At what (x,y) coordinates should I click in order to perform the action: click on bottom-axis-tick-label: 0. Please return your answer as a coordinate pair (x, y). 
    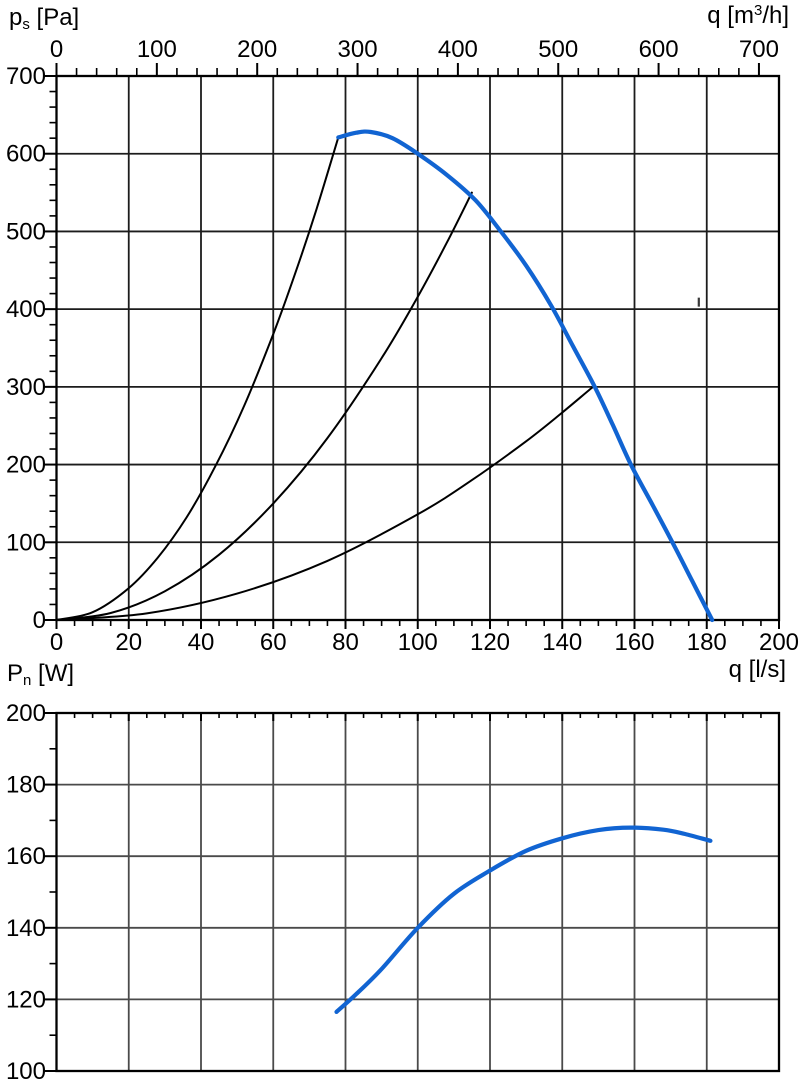
    Looking at the image, I should click on (56, 642).